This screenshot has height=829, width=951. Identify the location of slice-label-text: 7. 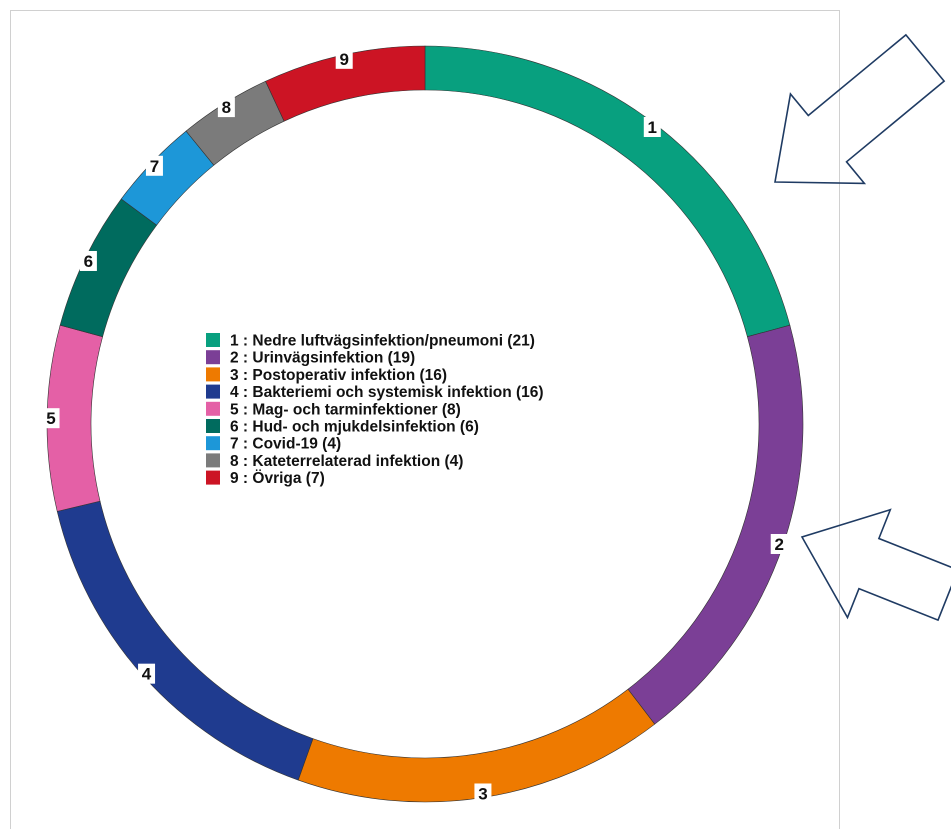
(154, 166).